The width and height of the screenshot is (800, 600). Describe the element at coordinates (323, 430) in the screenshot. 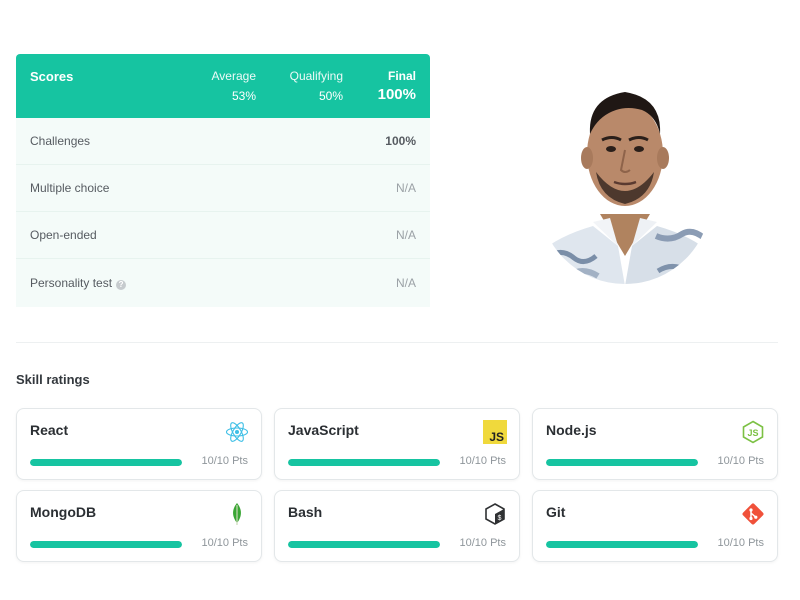

I see `skill-name: JavaScript` at that location.